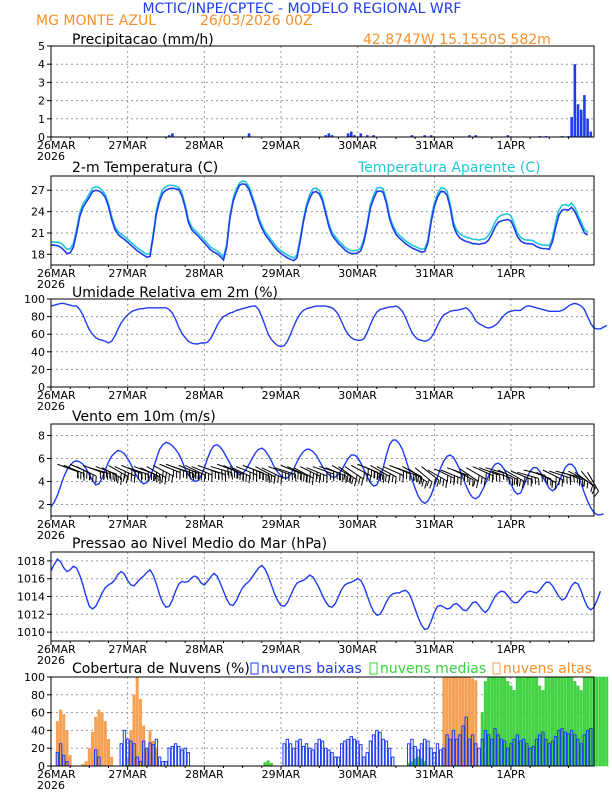 The image size is (612, 792). I want to click on legend-label-high: nuvens altas, so click(547, 669).